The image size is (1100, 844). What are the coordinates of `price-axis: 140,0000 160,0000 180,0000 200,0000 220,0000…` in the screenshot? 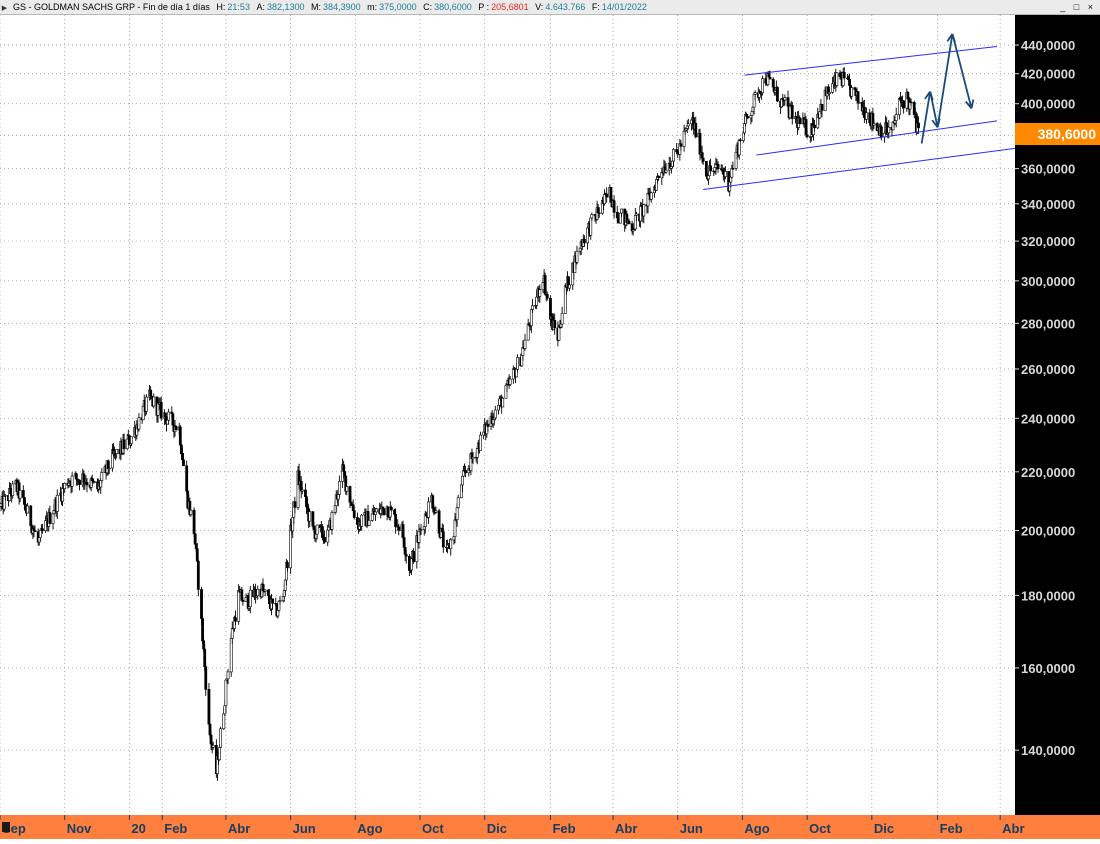 It's located at (1057, 415).